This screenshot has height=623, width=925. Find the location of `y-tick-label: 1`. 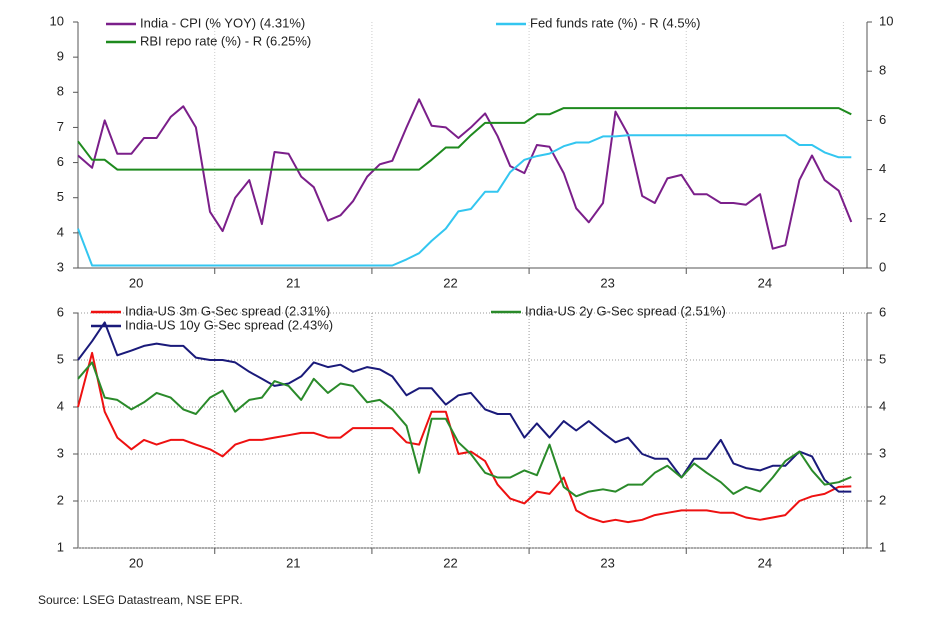

y-tick-label: 1 is located at coordinates (60, 546).